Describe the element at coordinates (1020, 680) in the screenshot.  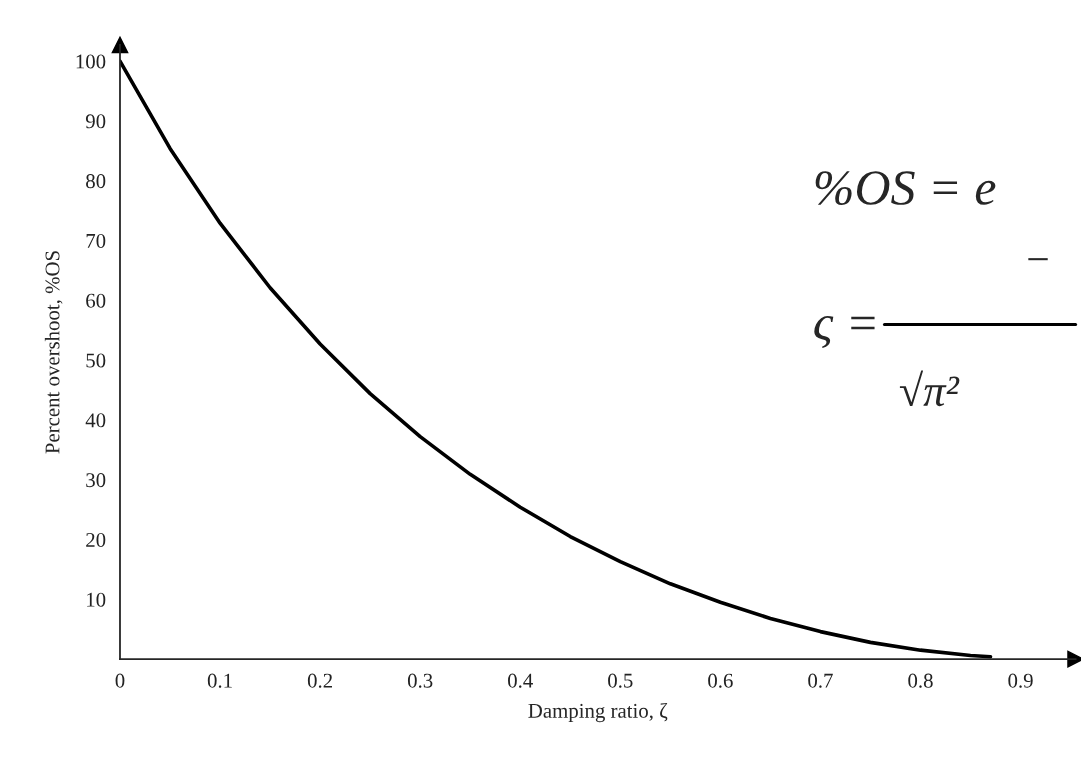
I see `x-tick-label: 0.9` at that location.